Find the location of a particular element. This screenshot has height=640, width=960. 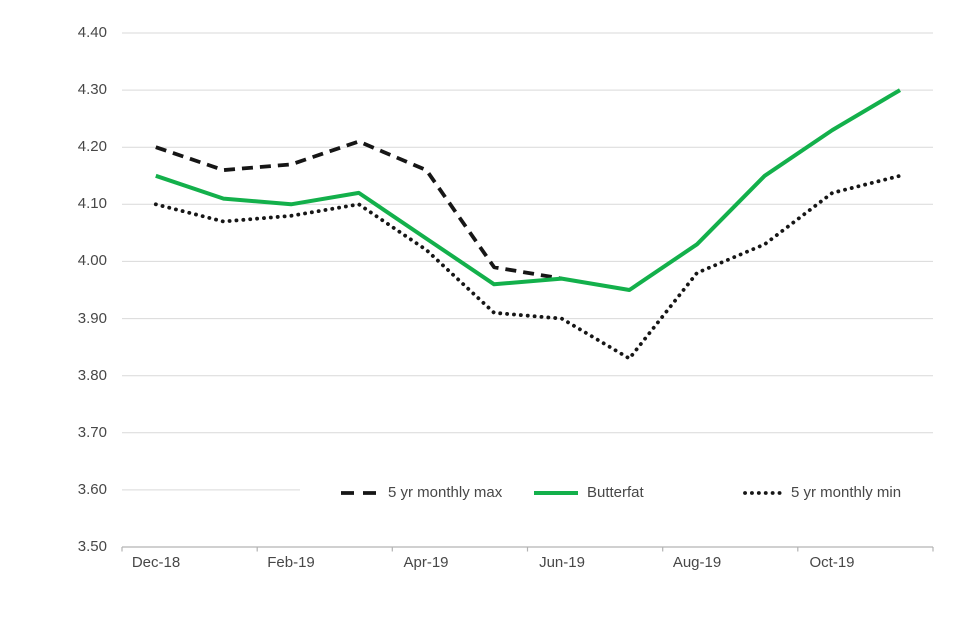

y-axis-label: 3.50 is located at coordinates (92, 546).